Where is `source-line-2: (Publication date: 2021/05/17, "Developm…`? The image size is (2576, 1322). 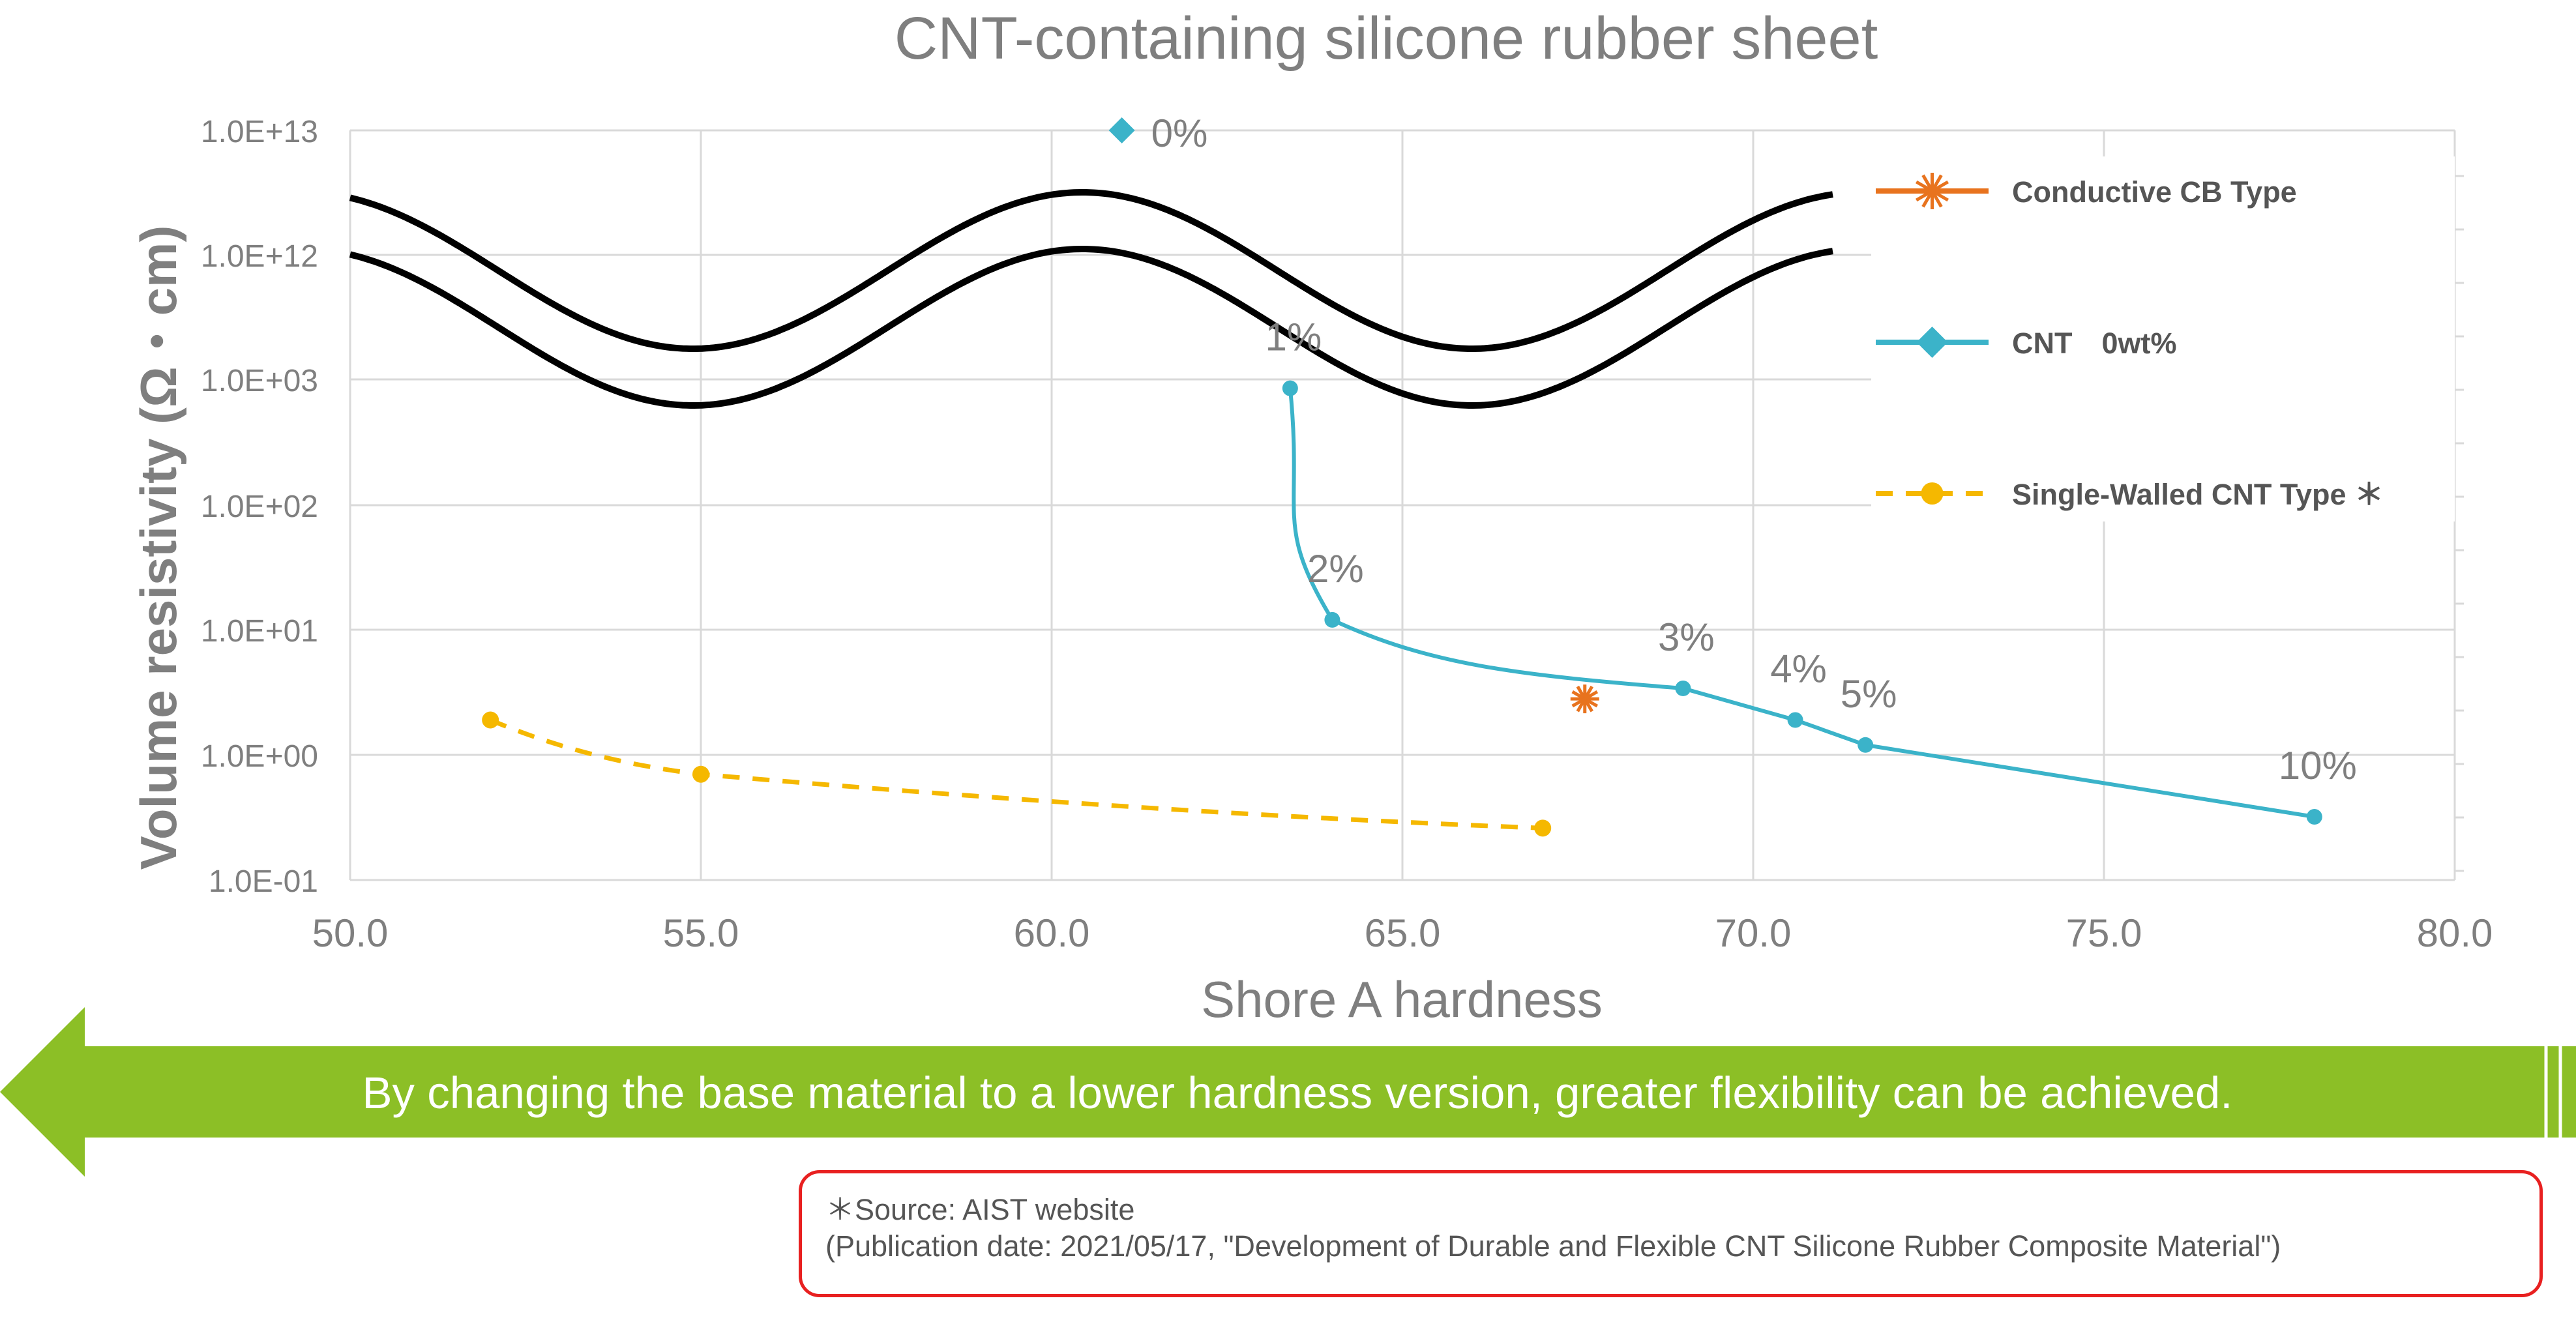 source-line-2: (Publication date: 2021/05/17, "Developm… is located at coordinates (1553, 1246).